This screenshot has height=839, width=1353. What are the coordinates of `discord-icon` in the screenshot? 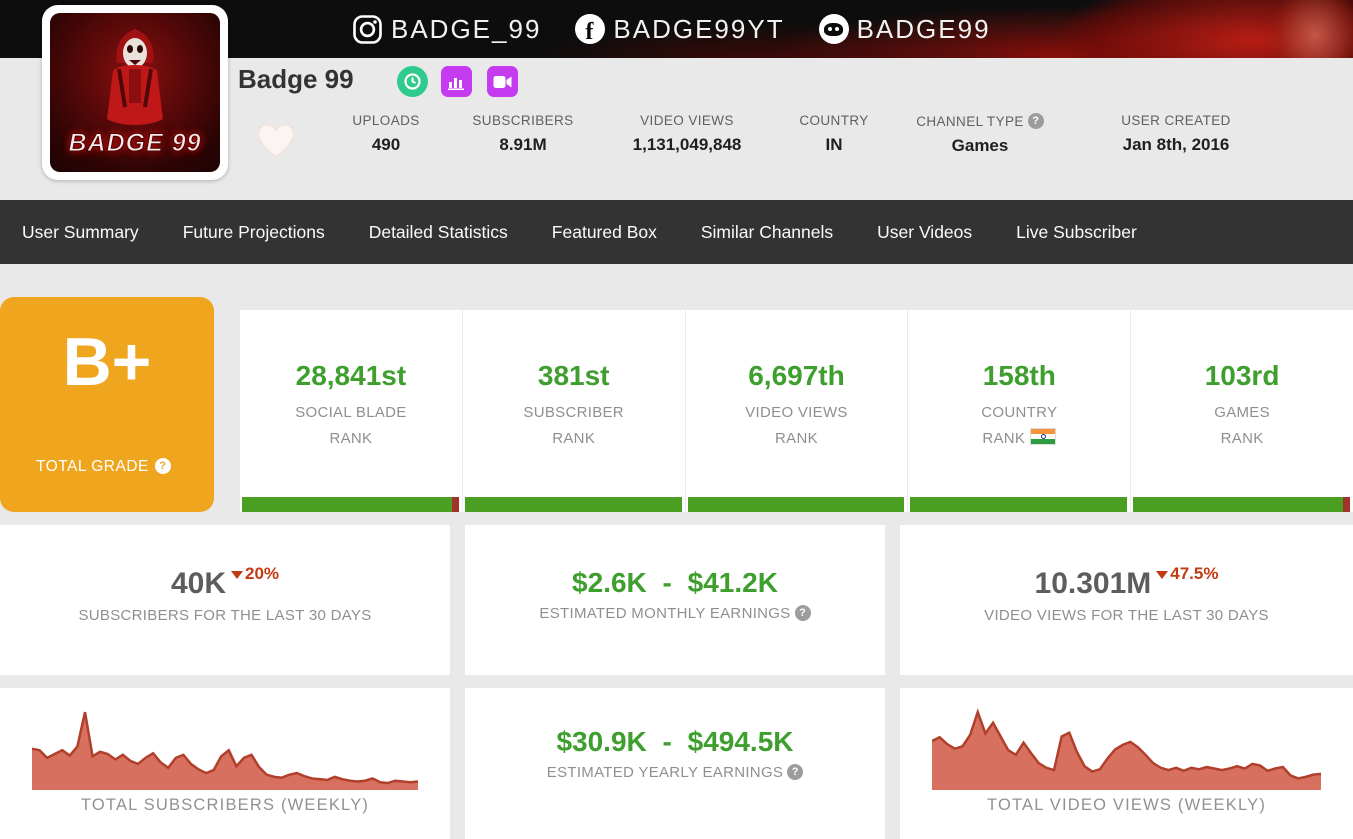 It's located at (833, 29).